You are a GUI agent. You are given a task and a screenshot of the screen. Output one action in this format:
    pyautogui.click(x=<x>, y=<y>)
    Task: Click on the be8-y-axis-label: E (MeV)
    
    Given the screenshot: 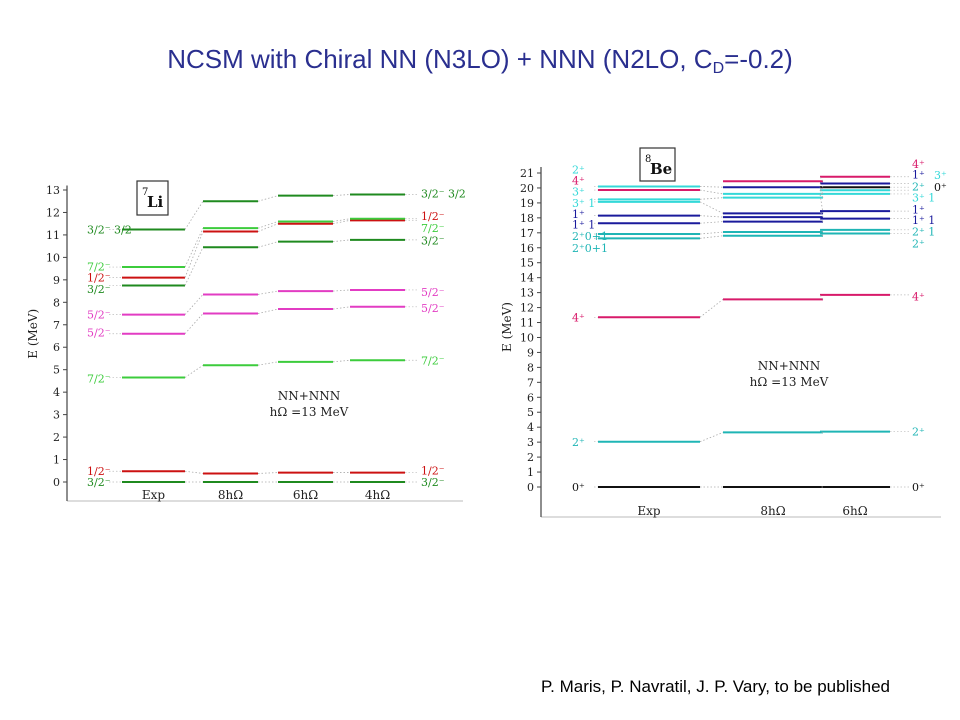 What is the action you would take?
    pyautogui.click(x=507, y=327)
    